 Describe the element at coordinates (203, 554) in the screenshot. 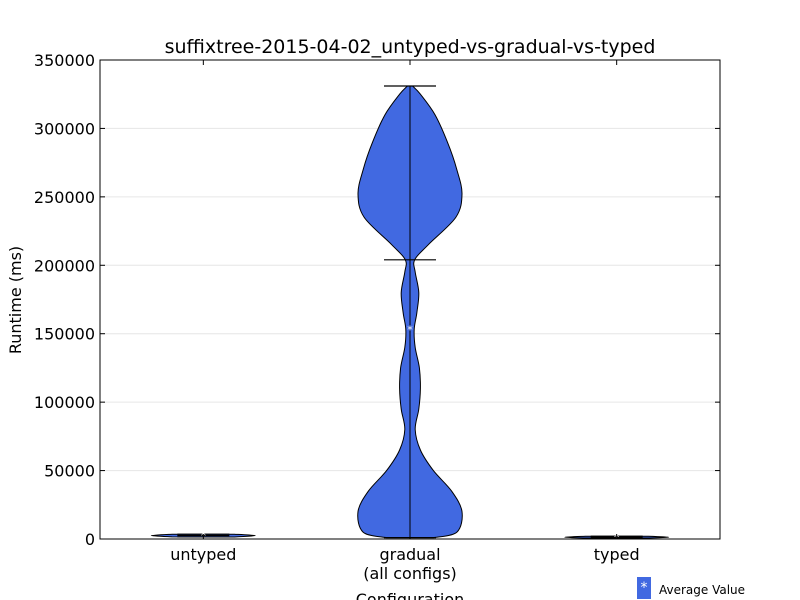

I see `x-tick-label: untyped` at that location.